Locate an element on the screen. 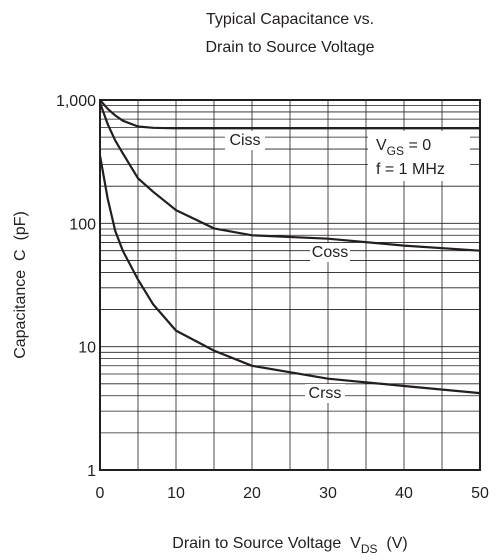  series-label: Coss is located at coordinates (330, 252).